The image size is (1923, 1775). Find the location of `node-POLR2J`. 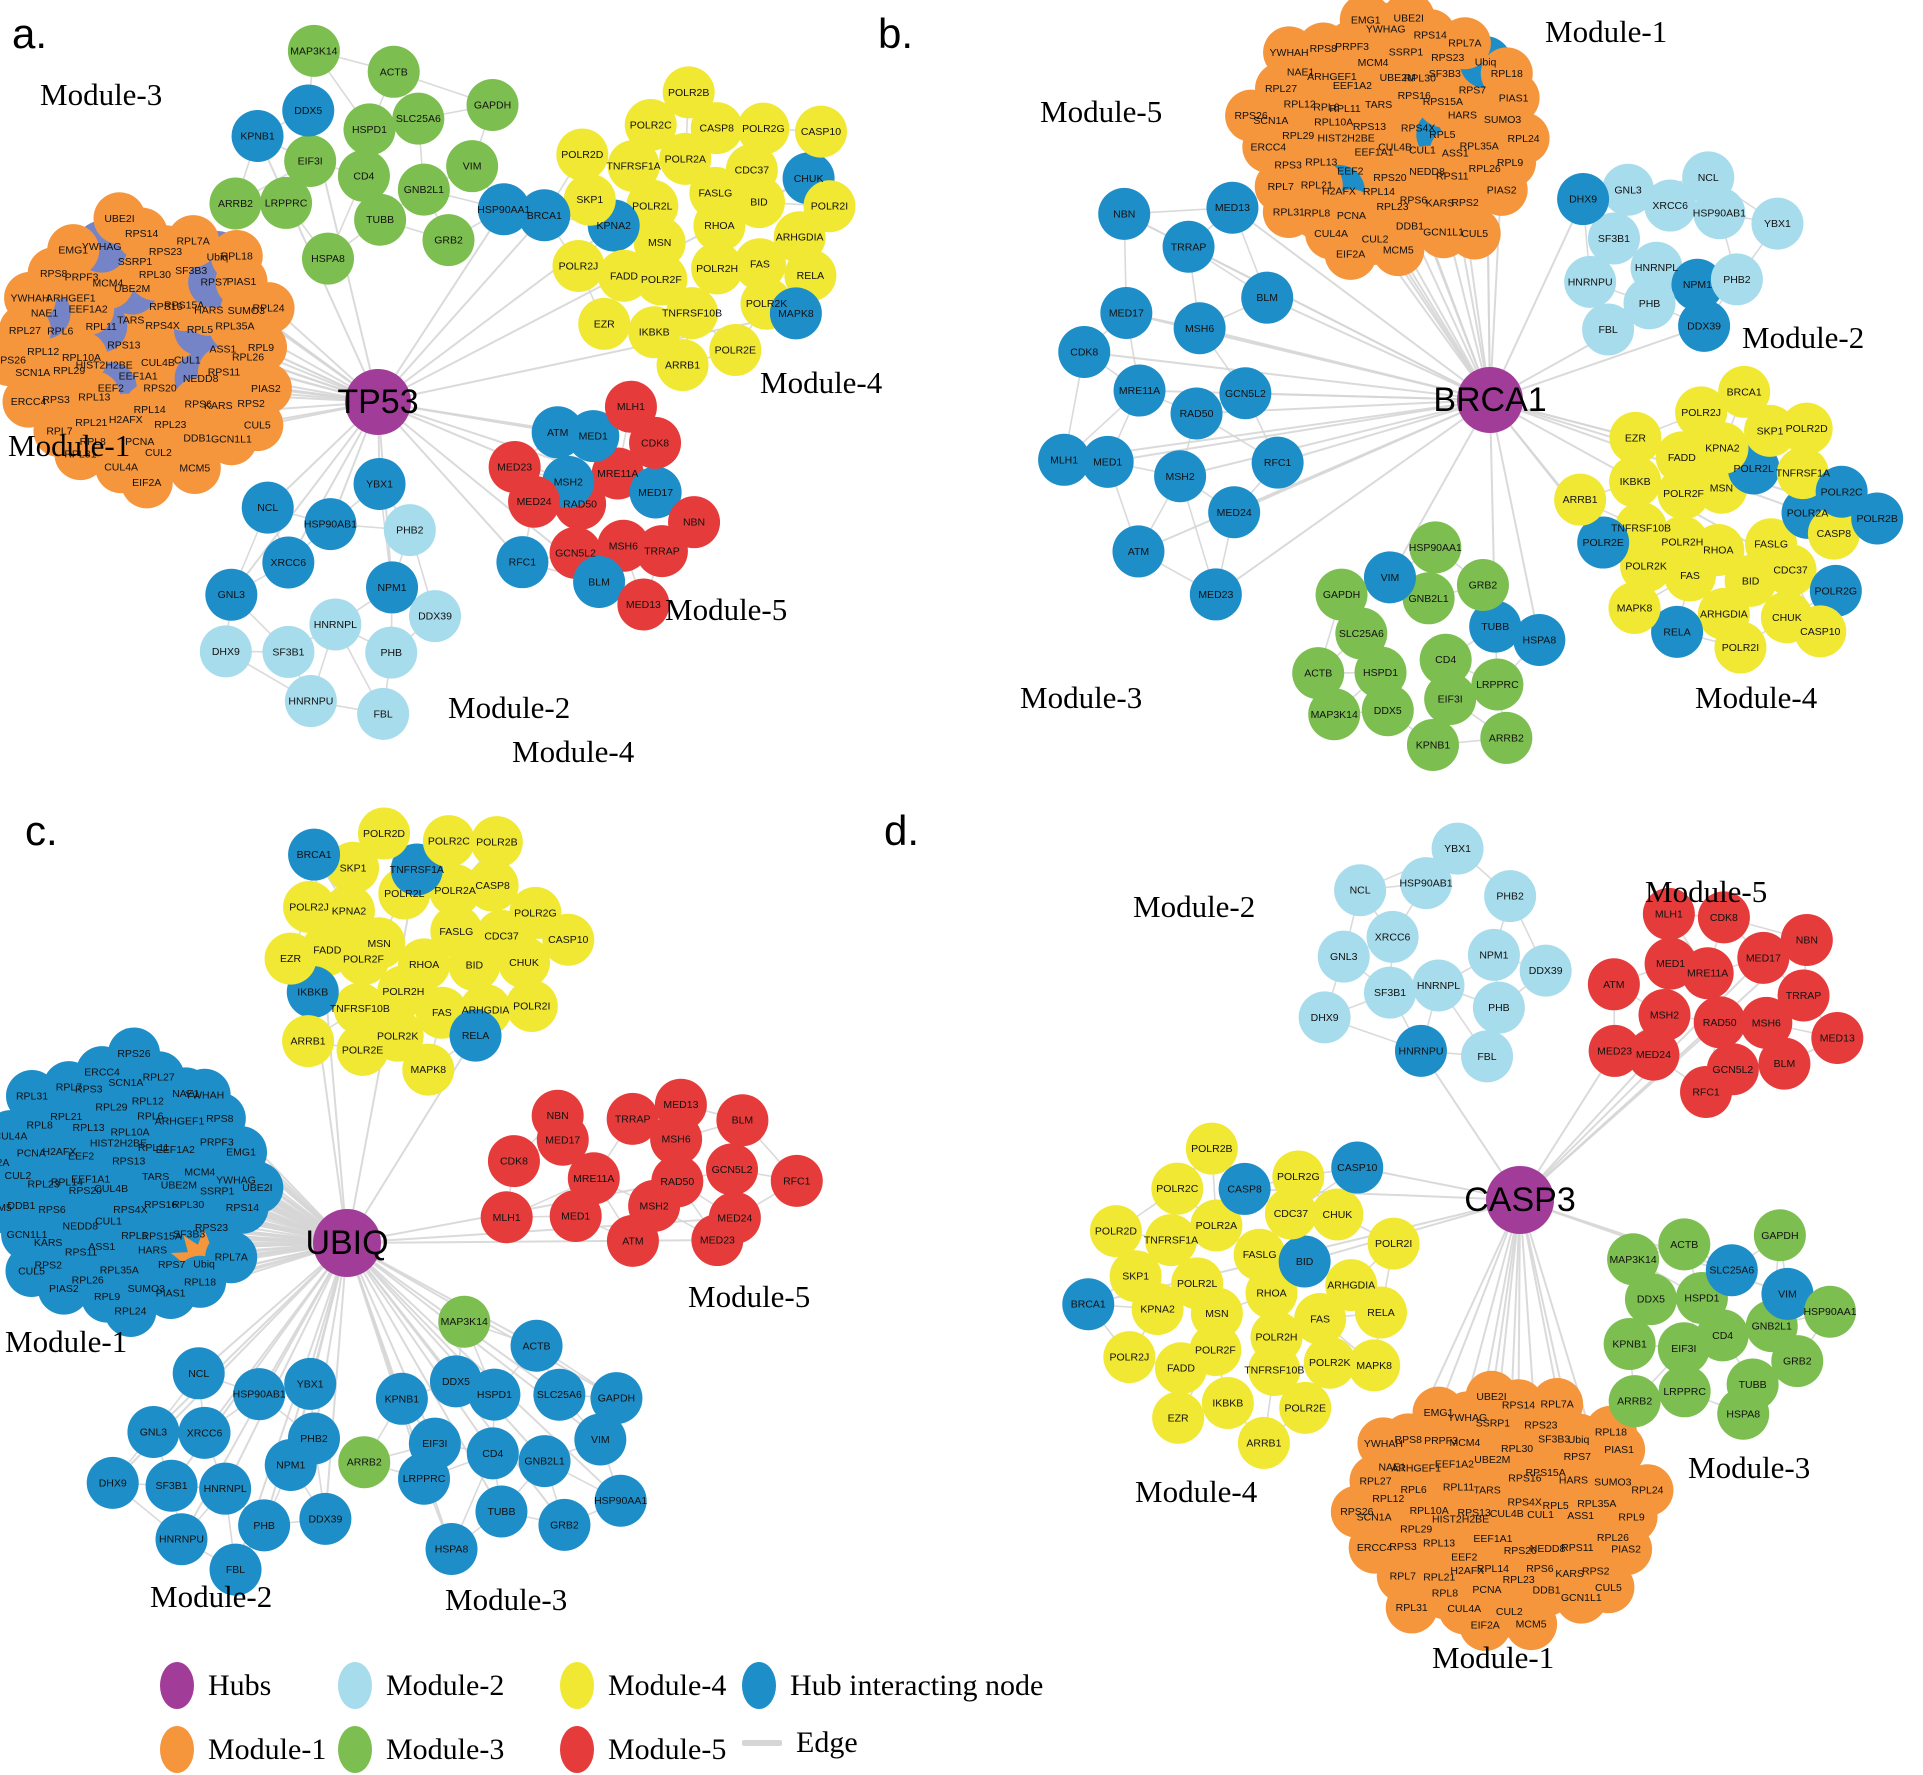

node-POLR2J is located at coordinates (309, 907).